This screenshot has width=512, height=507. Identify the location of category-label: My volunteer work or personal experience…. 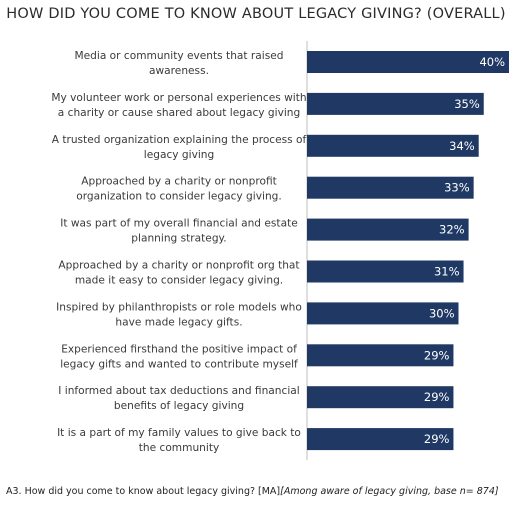
(178, 98).